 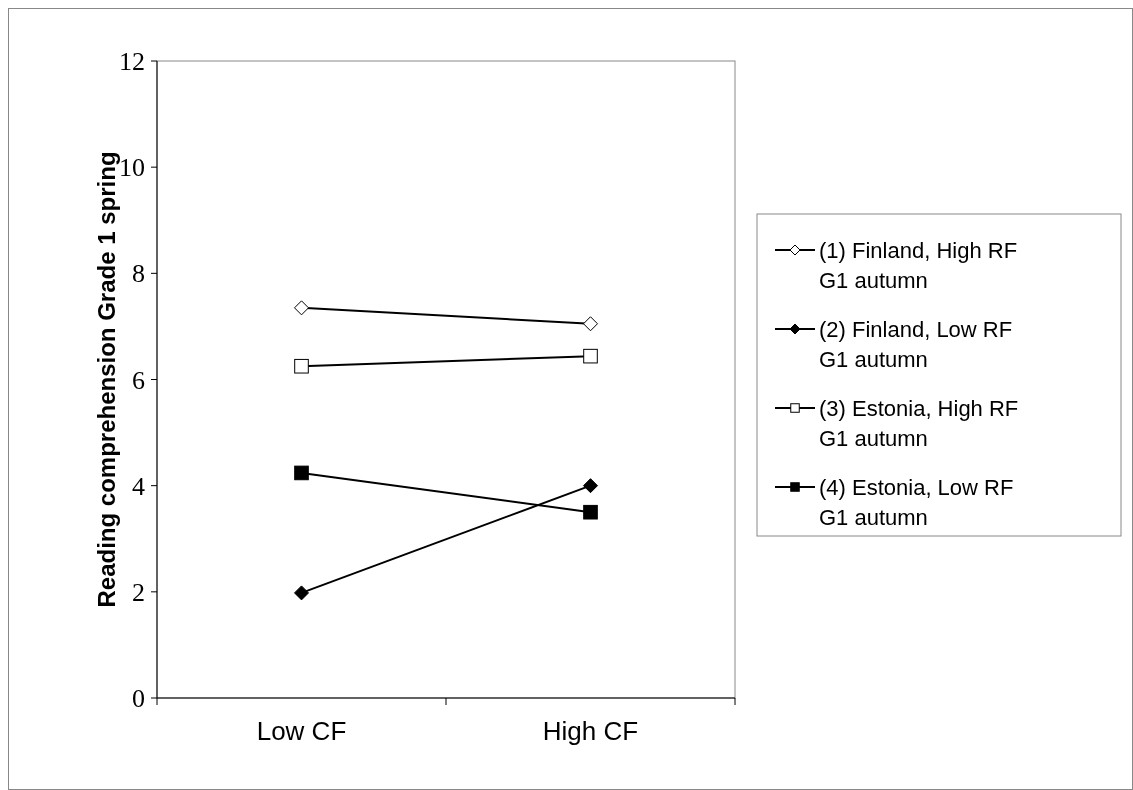 I want to click on y-tick-label: 4, so click(x=138, y=486).